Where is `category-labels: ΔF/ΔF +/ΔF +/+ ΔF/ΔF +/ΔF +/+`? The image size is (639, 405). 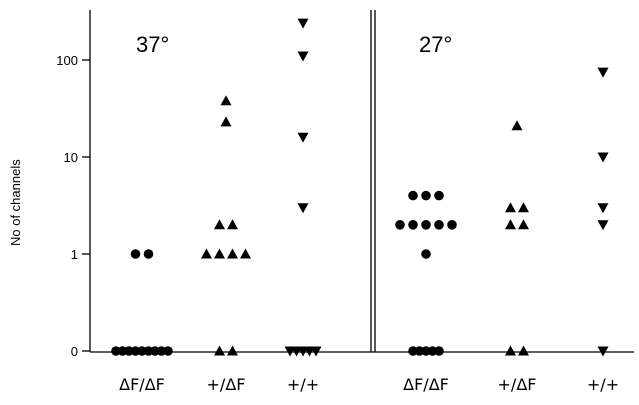 category-labels: ΔF/ΔF +/ΔF +/+ ΔF/ΔF +/ΔF +/+ is located at coordinates (369, 384).